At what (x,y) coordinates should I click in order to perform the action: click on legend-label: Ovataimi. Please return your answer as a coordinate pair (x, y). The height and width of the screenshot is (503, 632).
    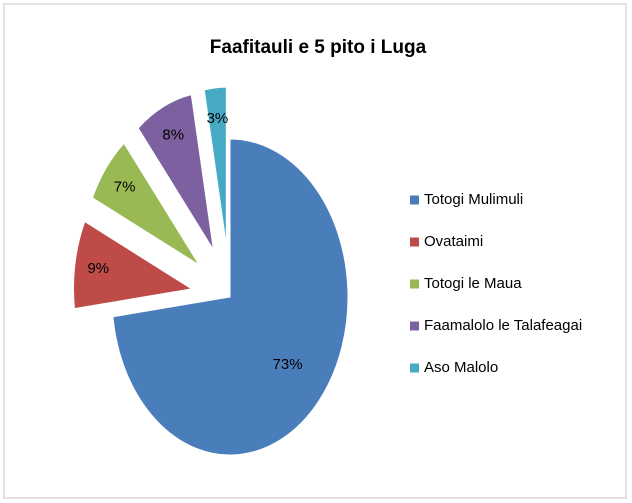
    Looking at the image, I should click on (453, 241).